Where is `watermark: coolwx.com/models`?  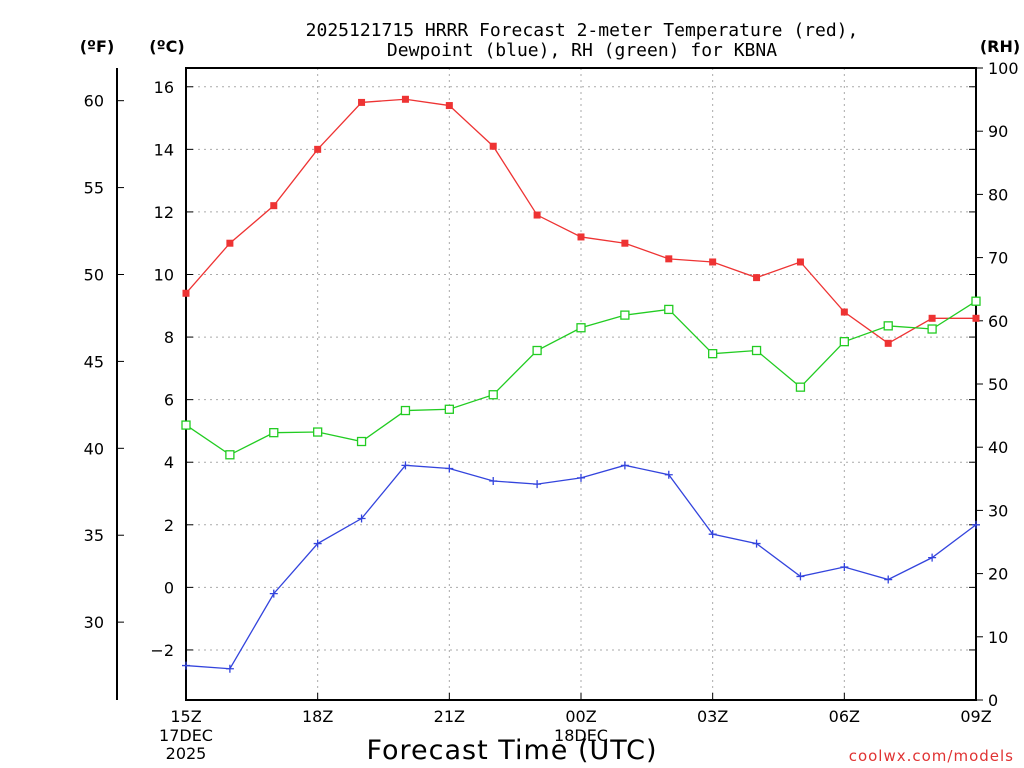
watermark: coolwx.com/models is located at coordinates (931, 756).